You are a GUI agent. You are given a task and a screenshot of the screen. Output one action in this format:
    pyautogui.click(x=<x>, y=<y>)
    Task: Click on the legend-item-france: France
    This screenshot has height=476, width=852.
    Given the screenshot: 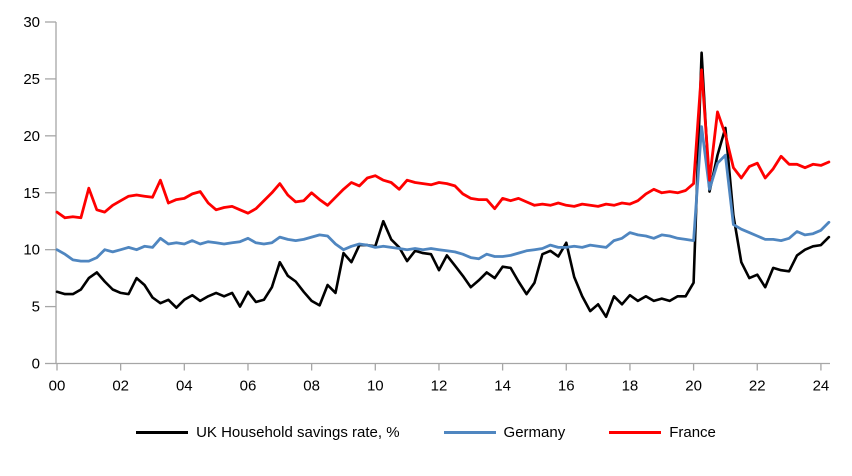 What is the action you would take?
    pyautogui.click(x=662, y=432)
    